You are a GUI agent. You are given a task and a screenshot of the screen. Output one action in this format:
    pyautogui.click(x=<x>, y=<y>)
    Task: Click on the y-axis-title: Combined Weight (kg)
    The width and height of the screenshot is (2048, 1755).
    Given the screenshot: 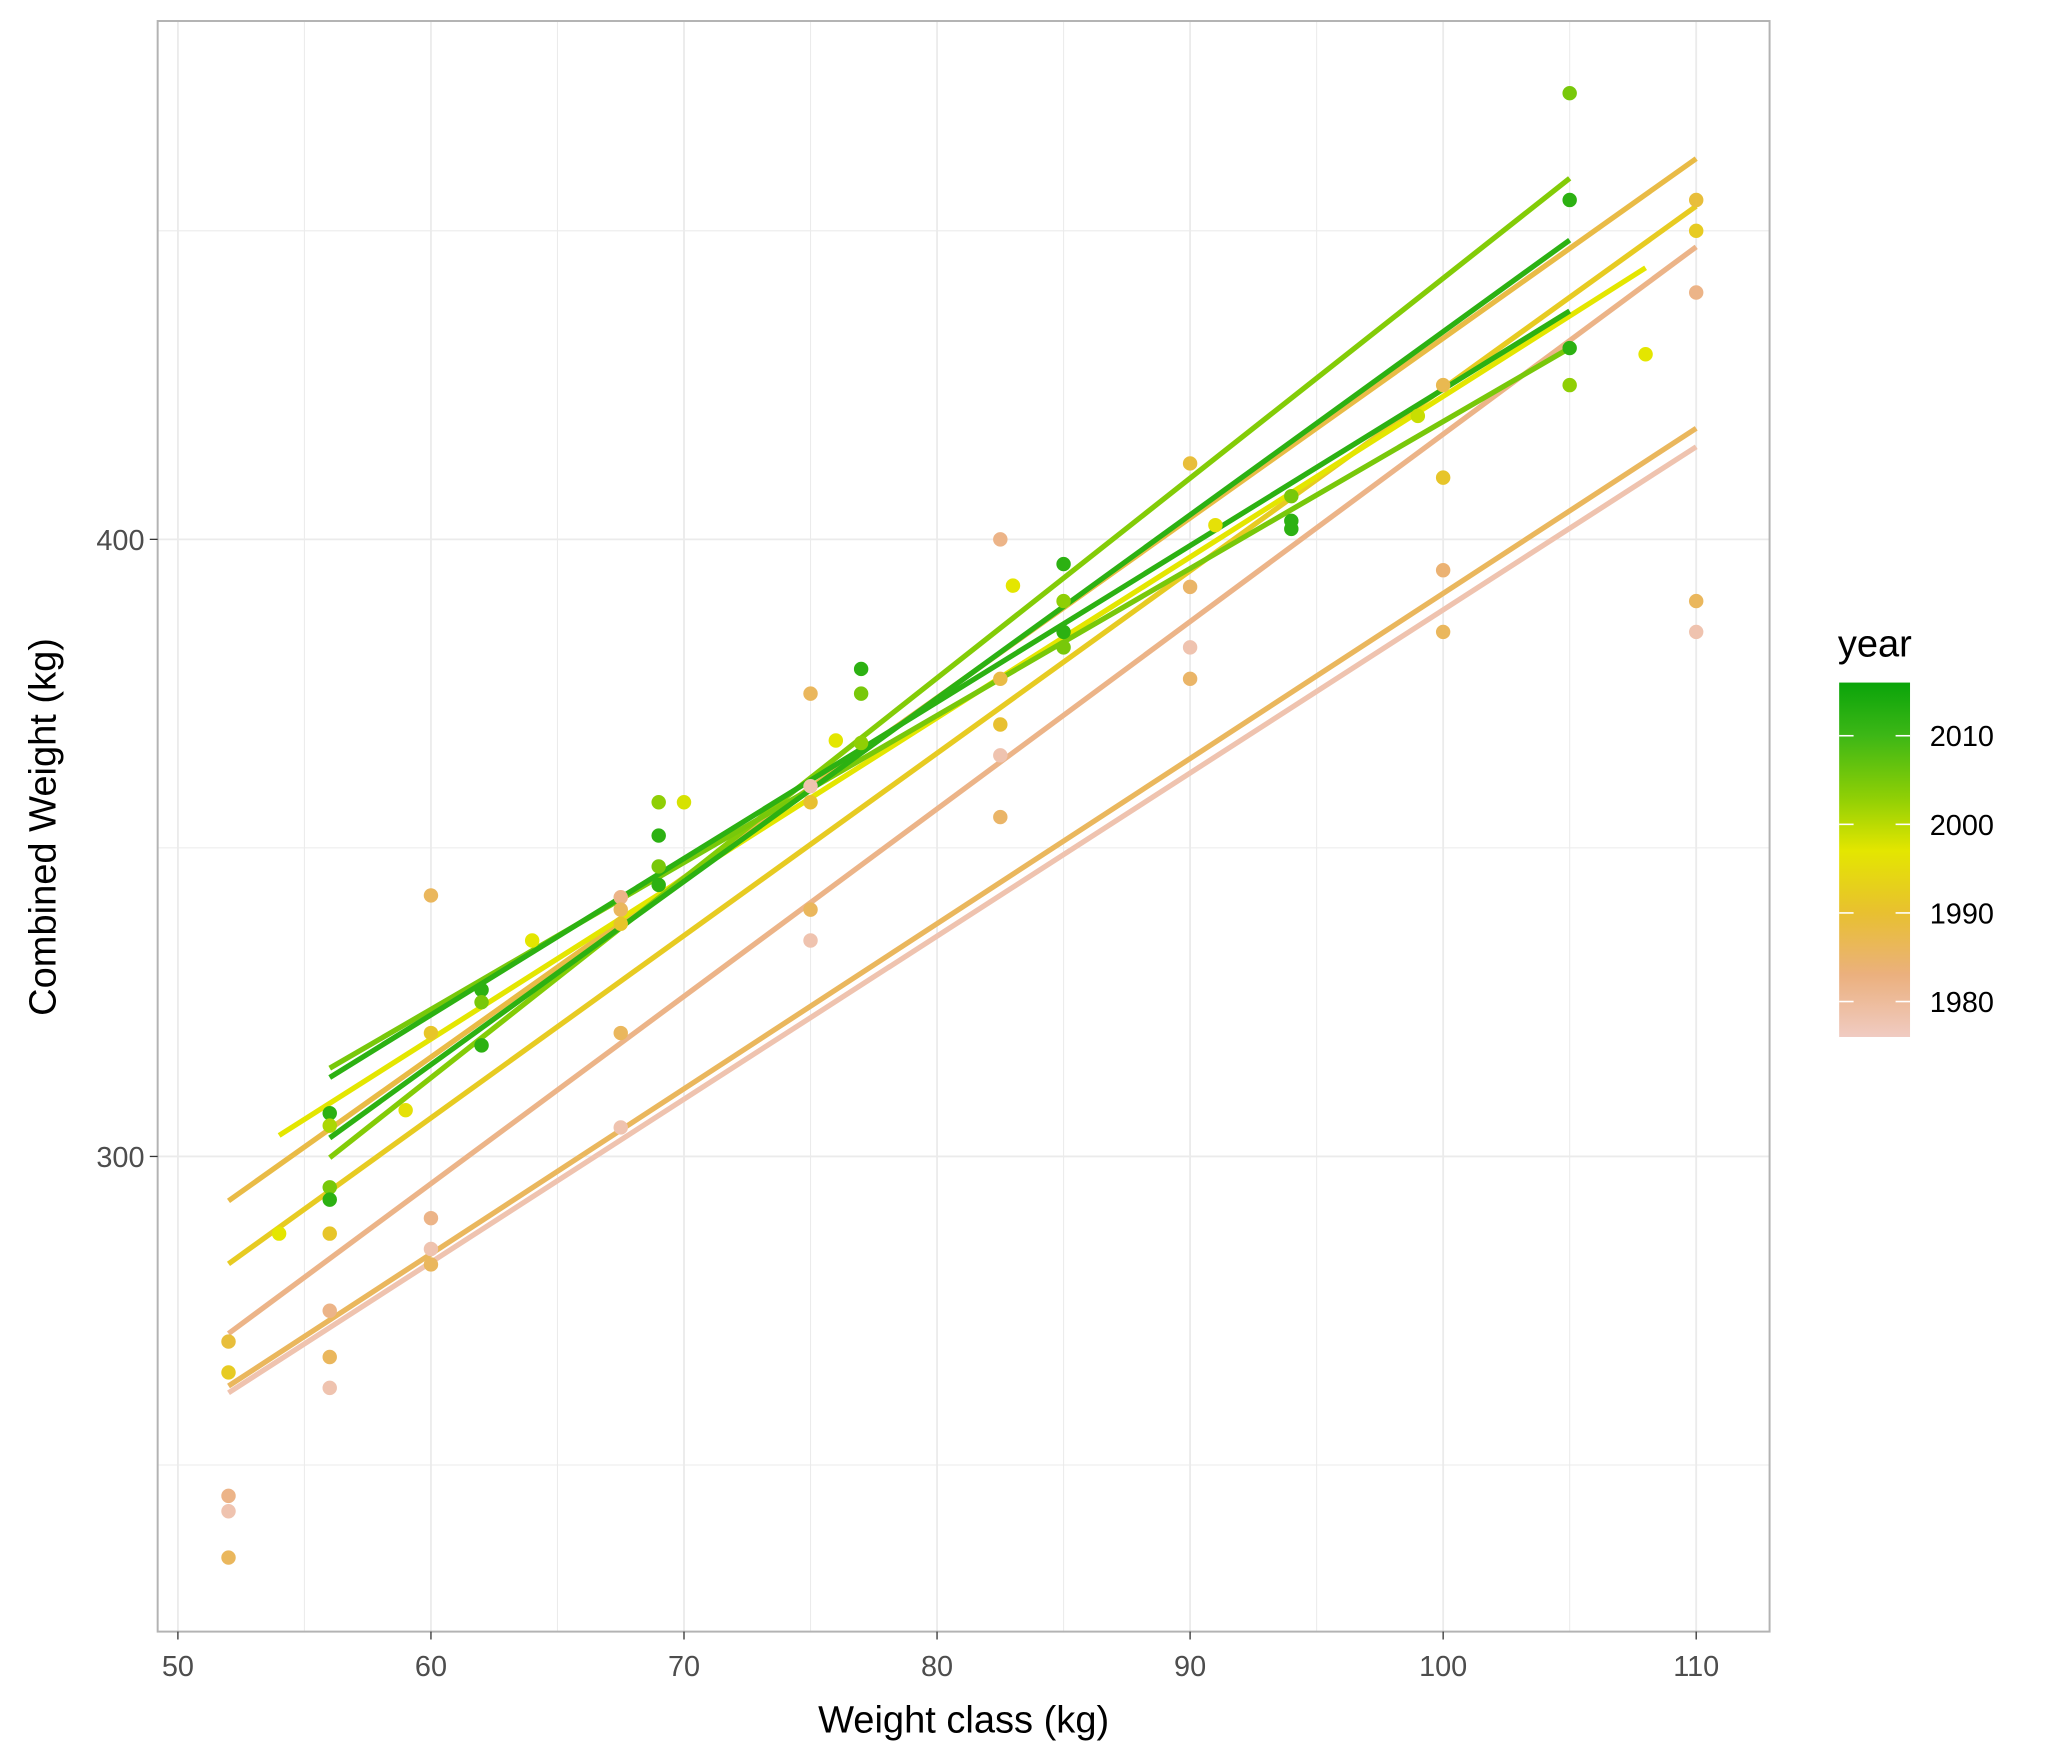 What is the action you would take?
    pyautogui.click(x=43, y=827)
    